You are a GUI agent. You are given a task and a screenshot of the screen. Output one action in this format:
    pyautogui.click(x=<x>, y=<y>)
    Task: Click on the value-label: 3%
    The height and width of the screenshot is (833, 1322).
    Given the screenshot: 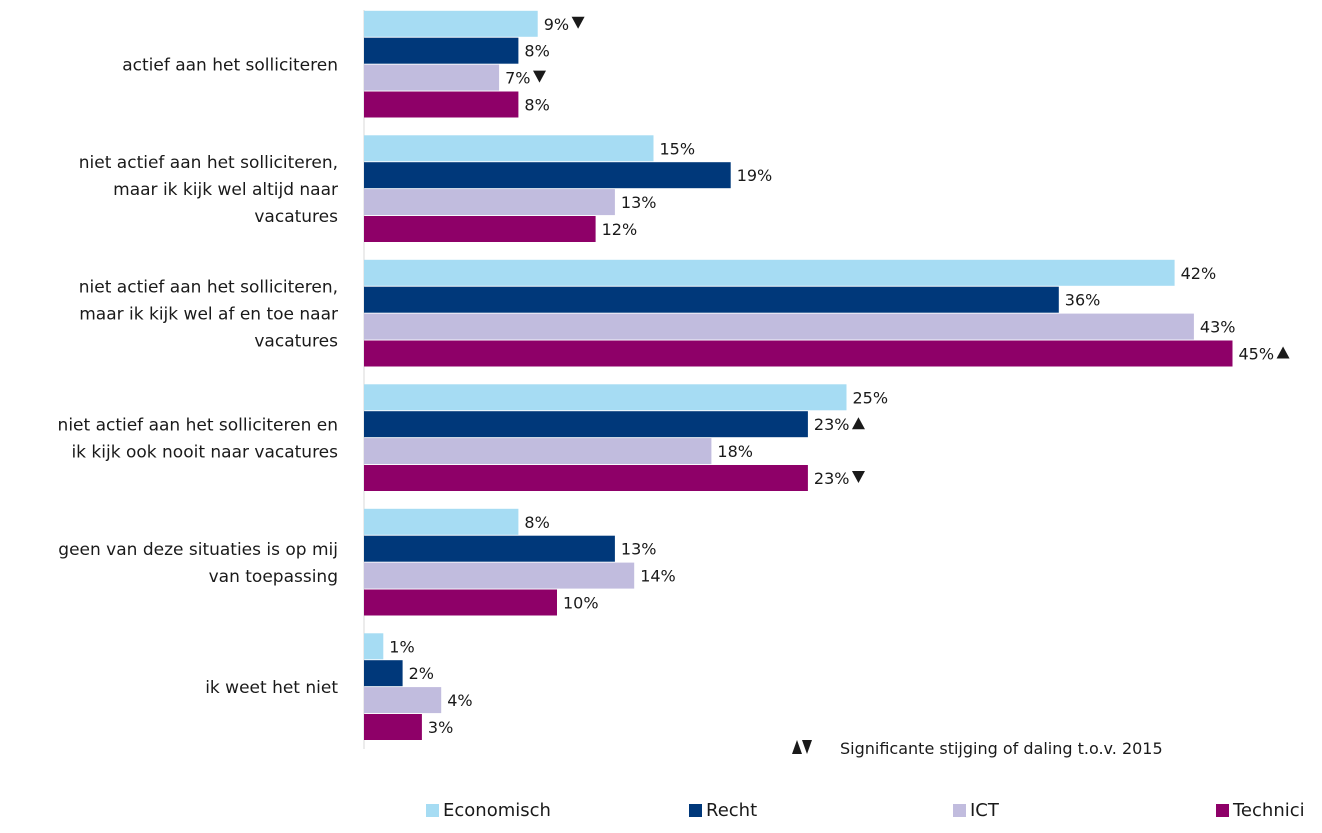 What is the action you would take?
    pyautogui.click(x=440, y=727)
    